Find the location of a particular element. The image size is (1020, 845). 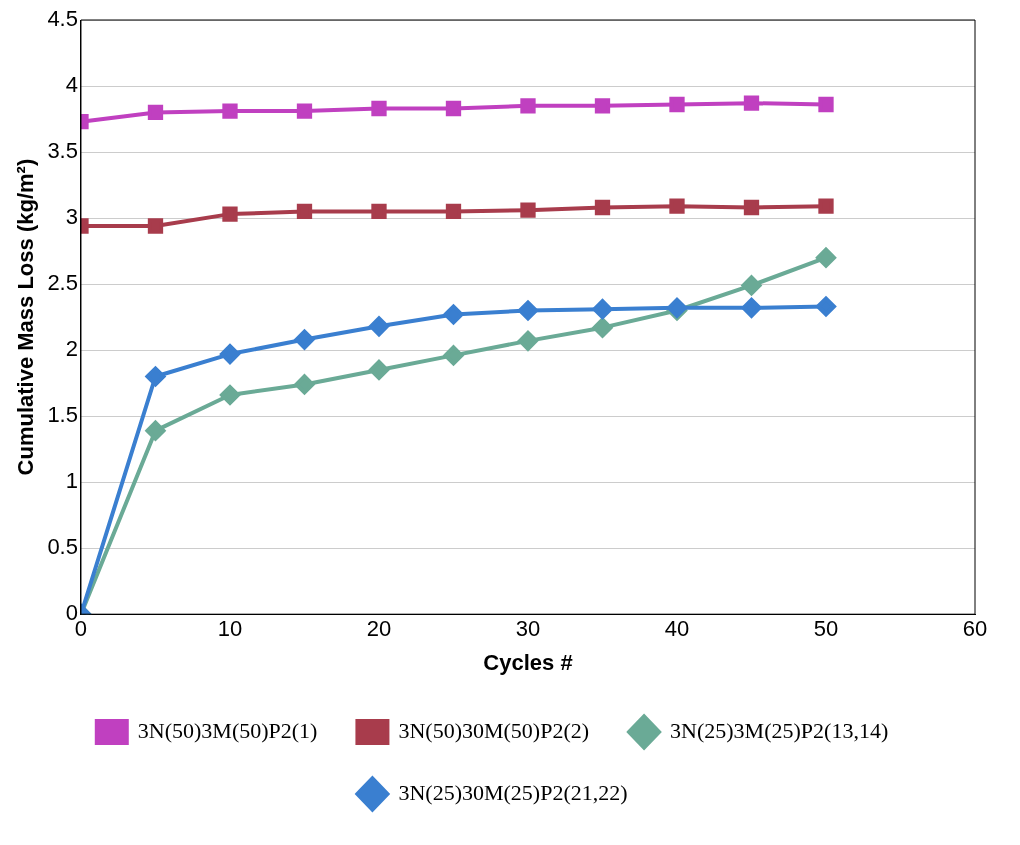

y-tick-label: 1.5 is located at coordinates (62, 415).